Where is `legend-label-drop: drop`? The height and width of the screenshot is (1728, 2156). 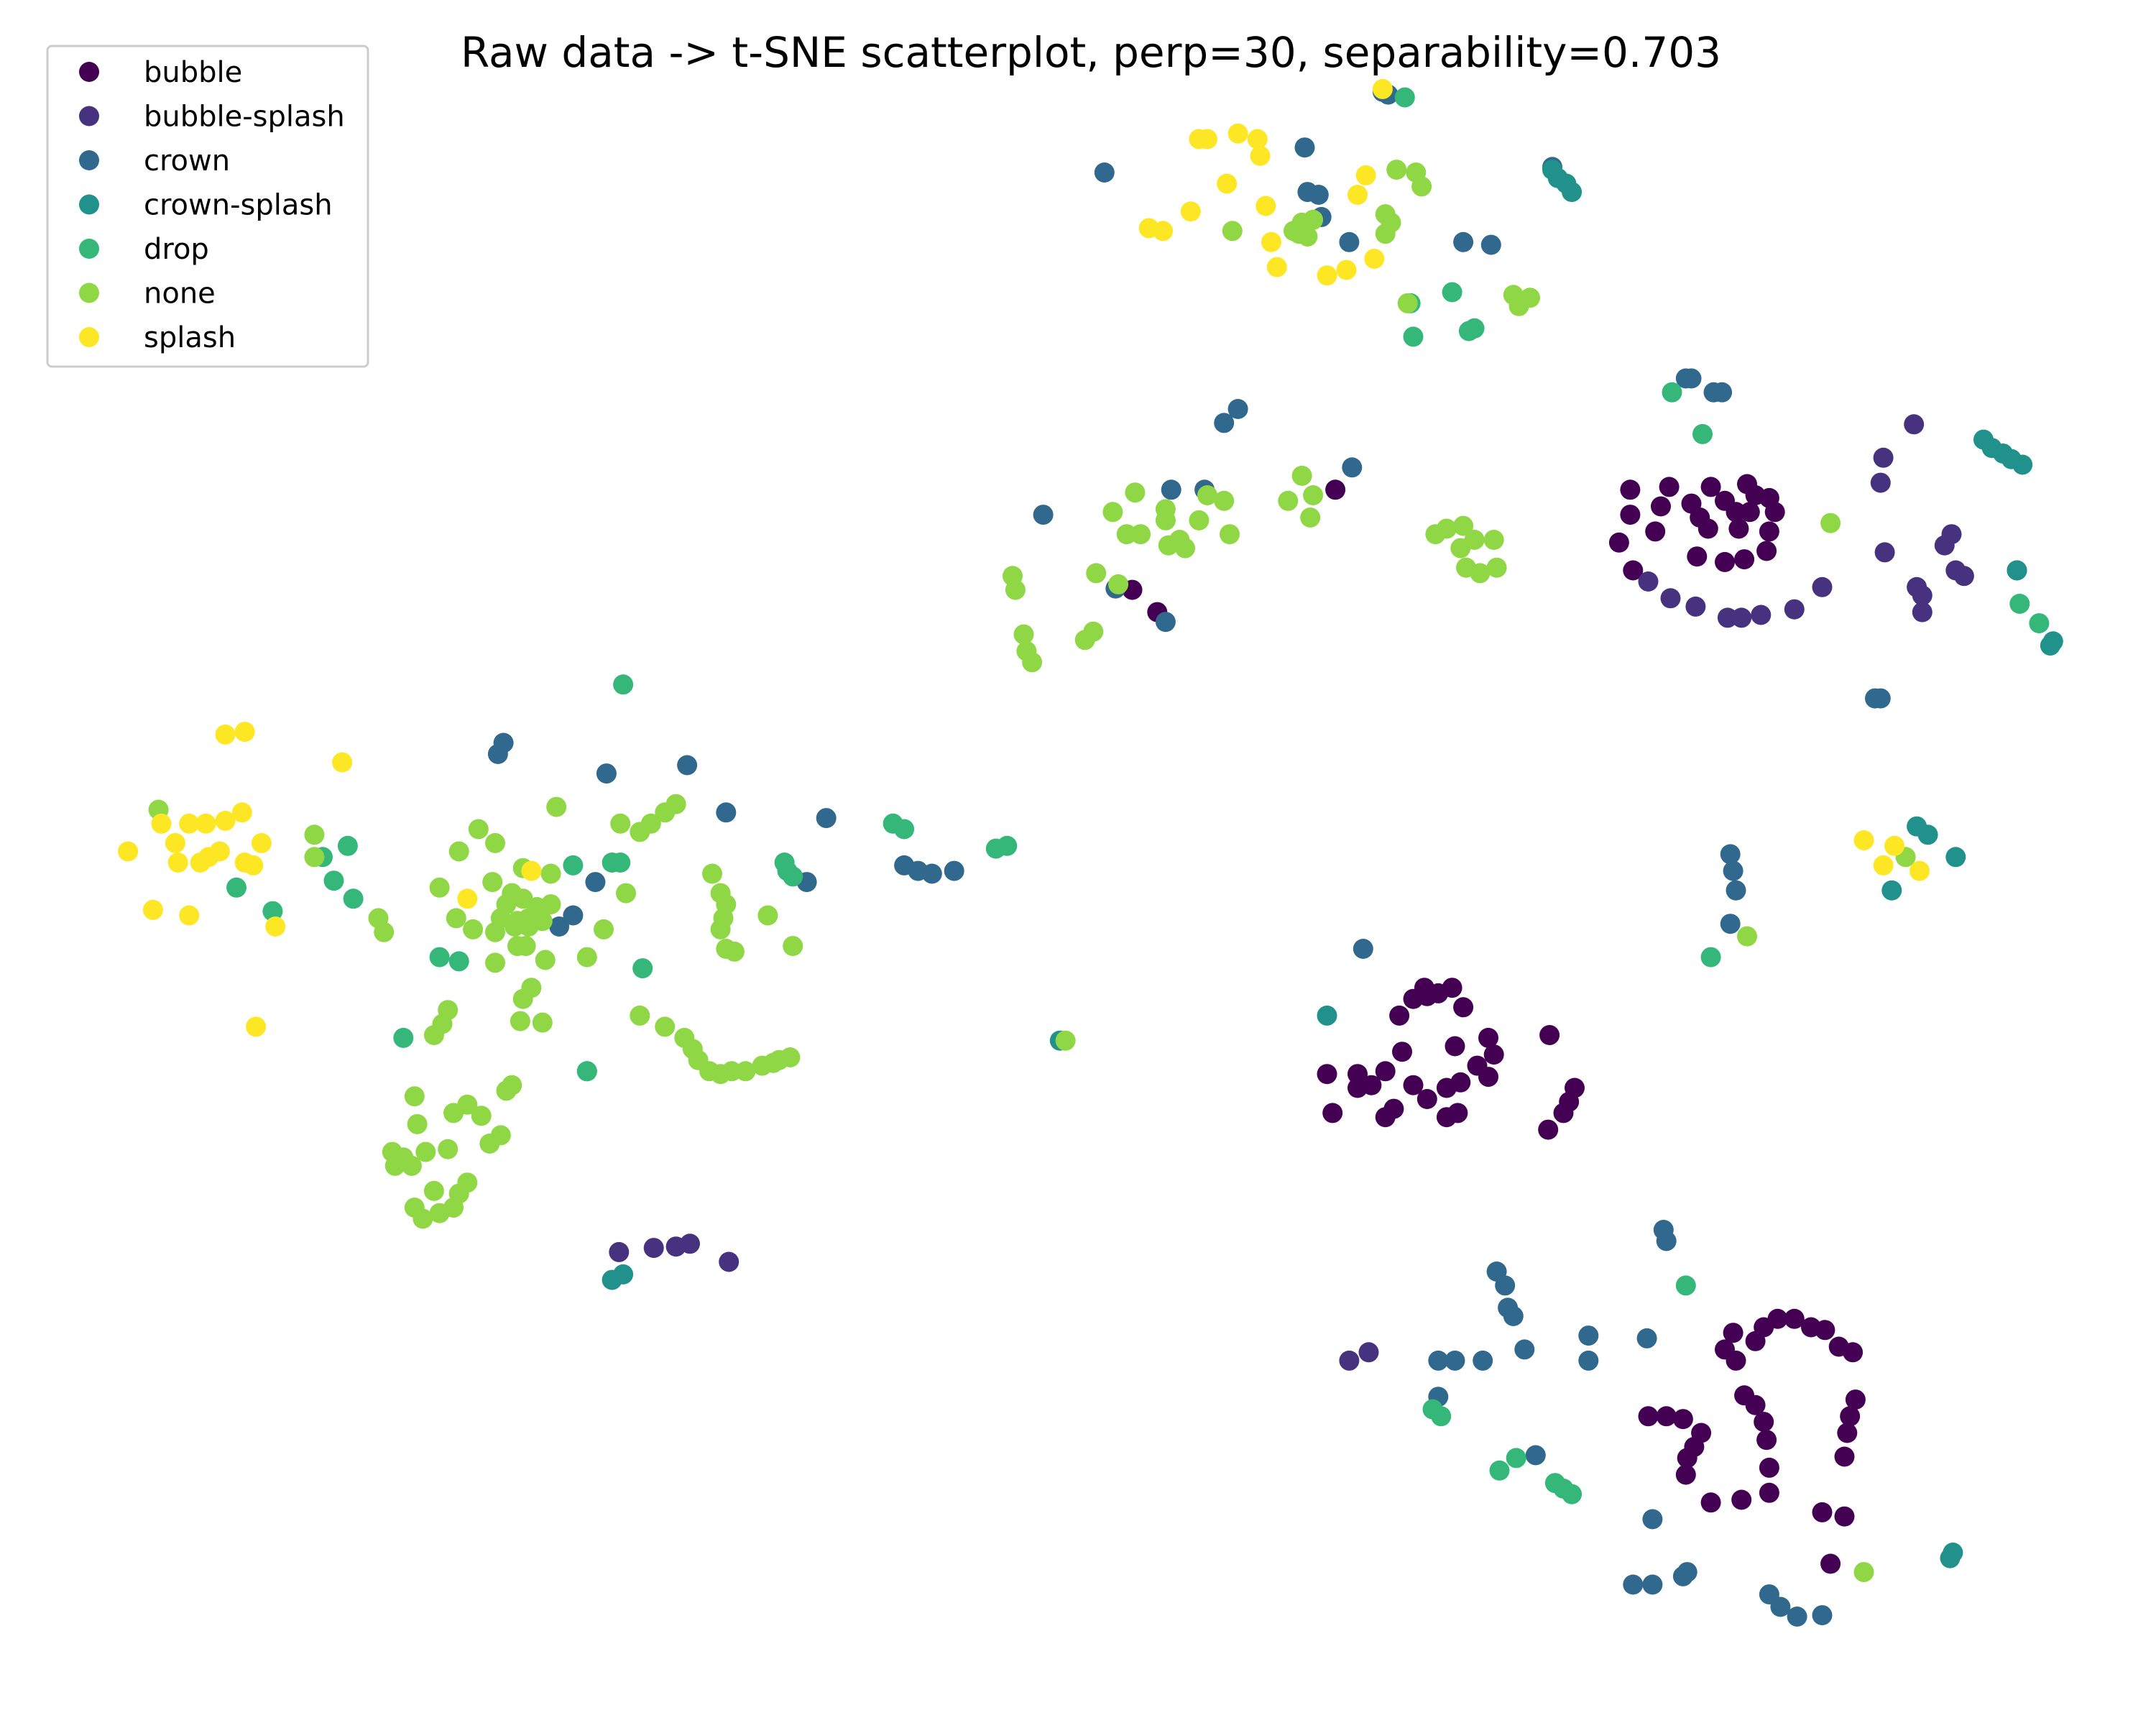 legend-label-drop: drop is located at coordinates (177, 249).